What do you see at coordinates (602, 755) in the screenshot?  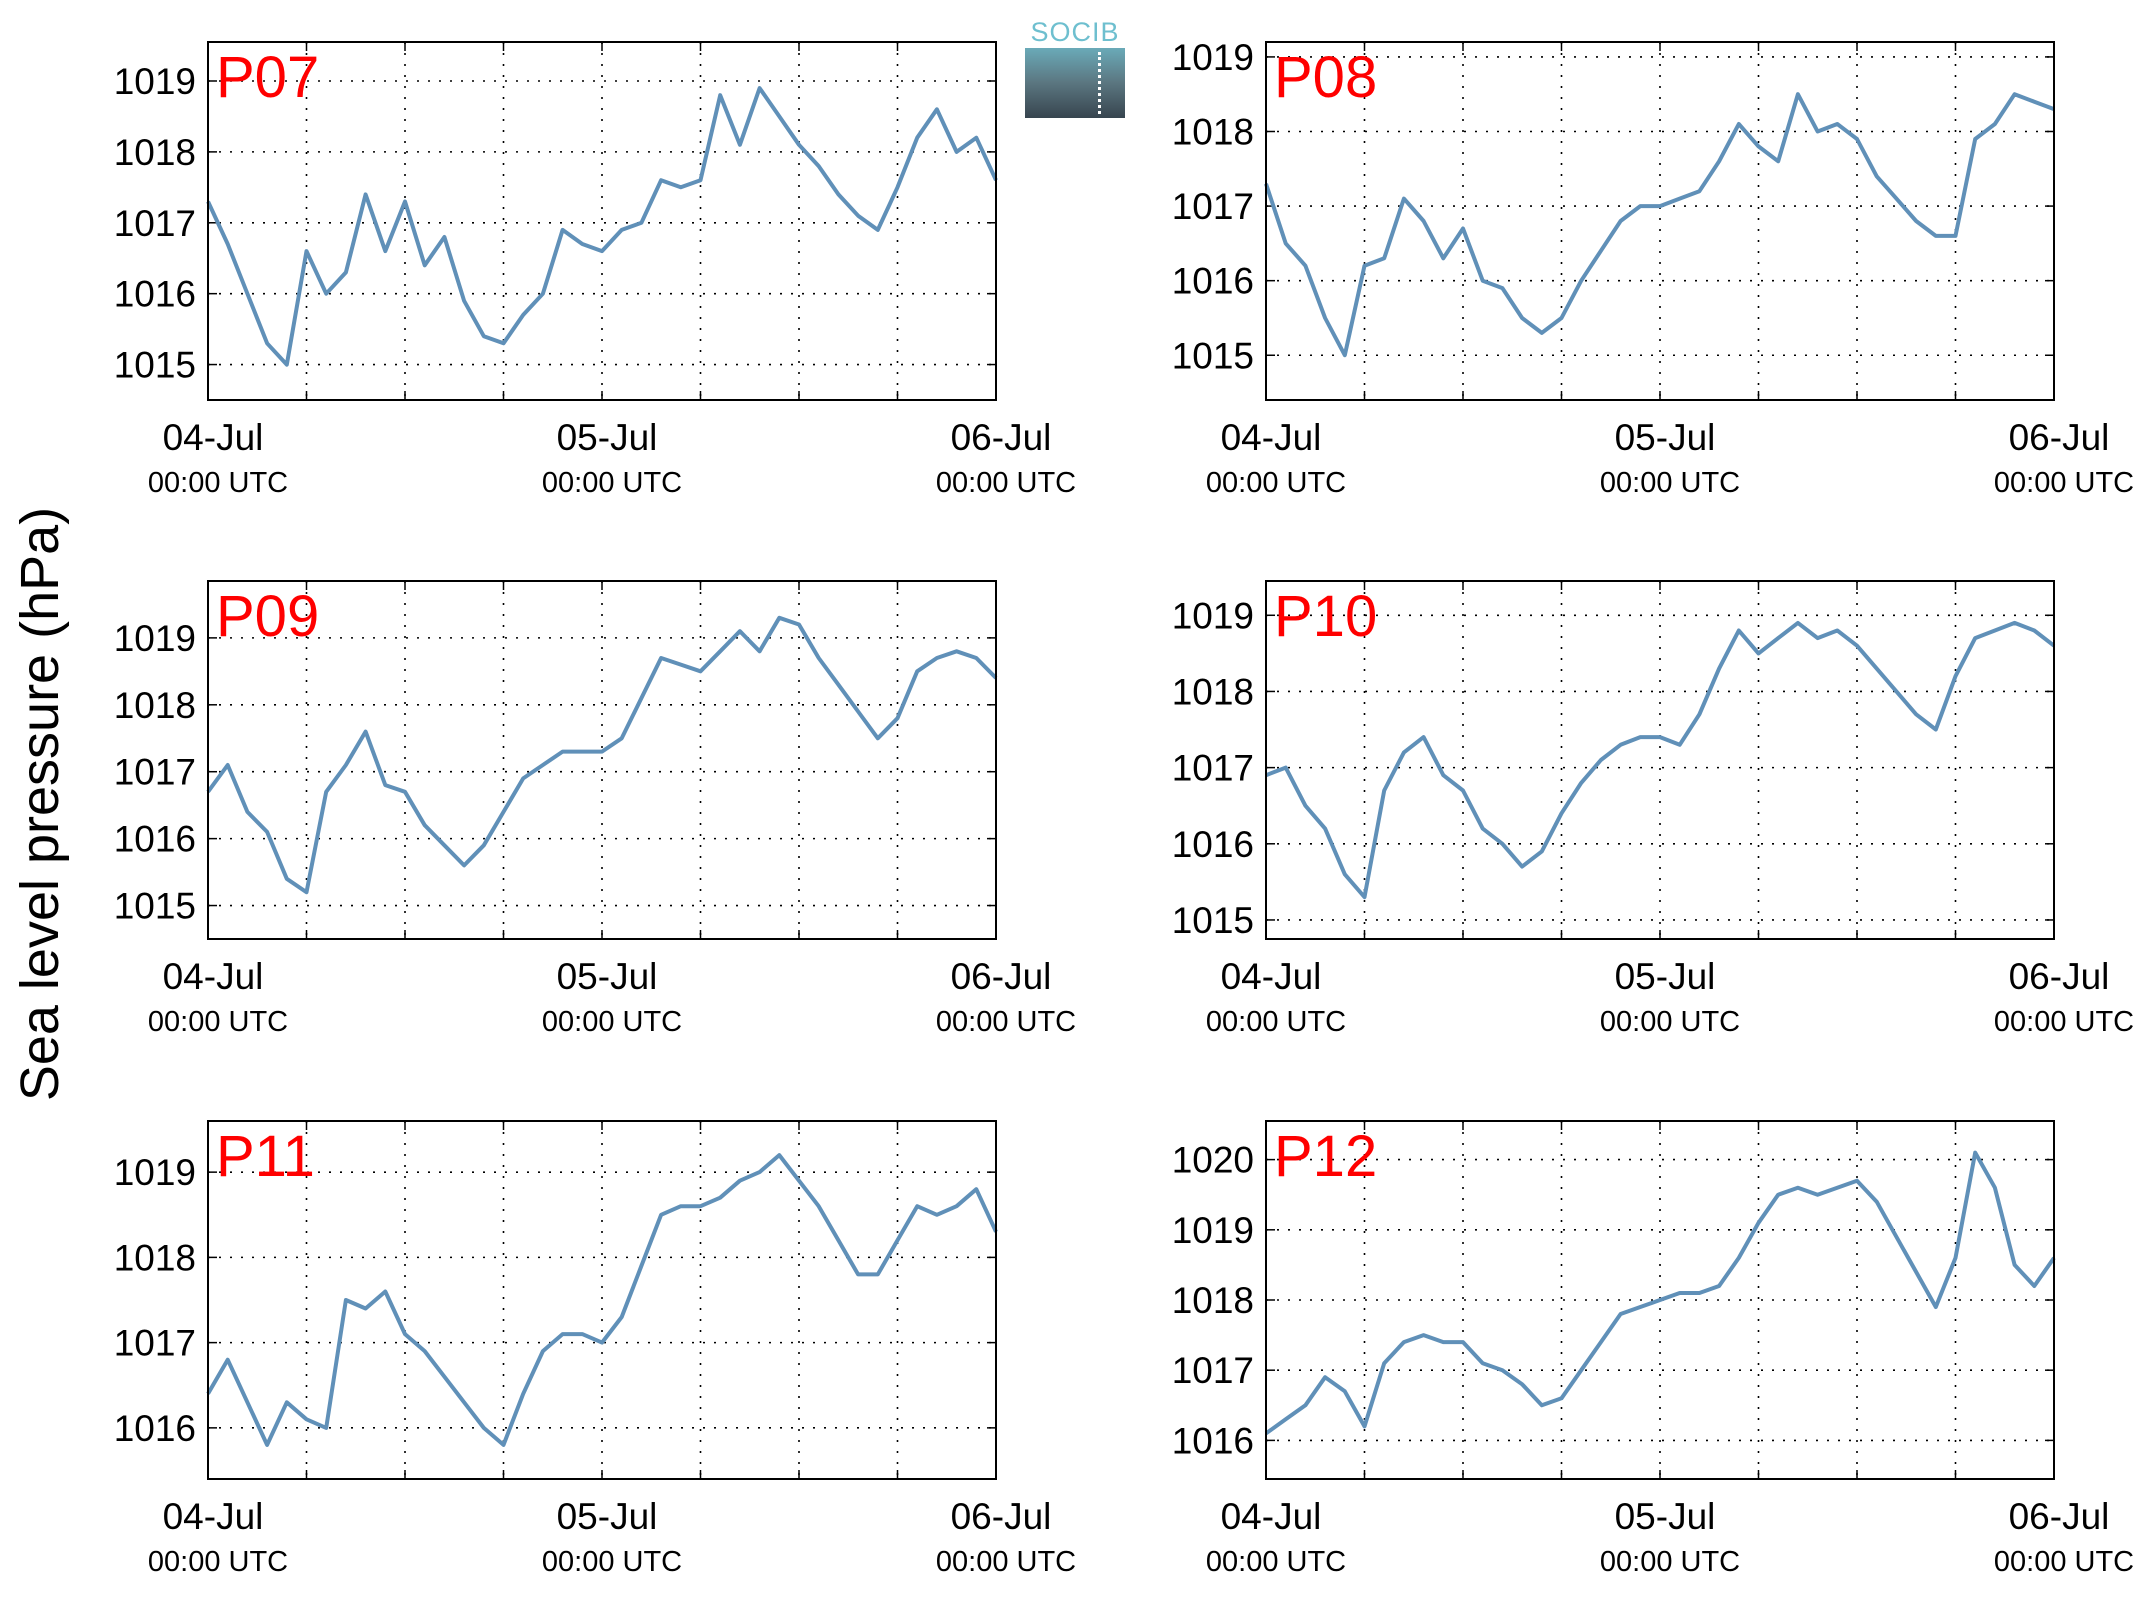 I see `series-line-p09` at bounding box center [602, 755].